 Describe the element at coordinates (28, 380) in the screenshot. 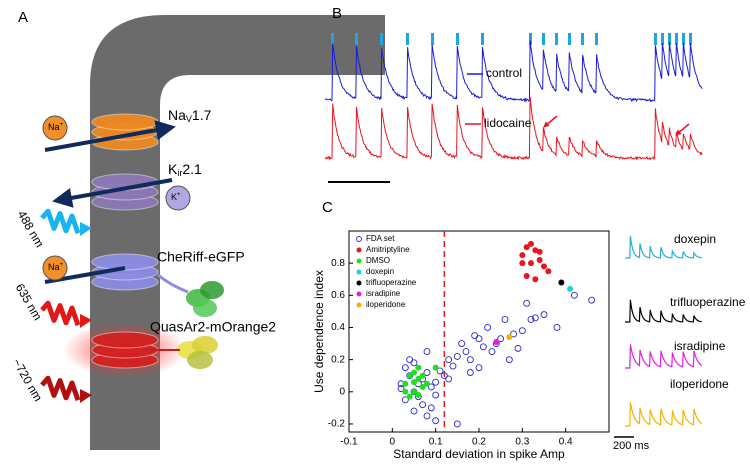

I see `light-label: ~720 nm` at that location.